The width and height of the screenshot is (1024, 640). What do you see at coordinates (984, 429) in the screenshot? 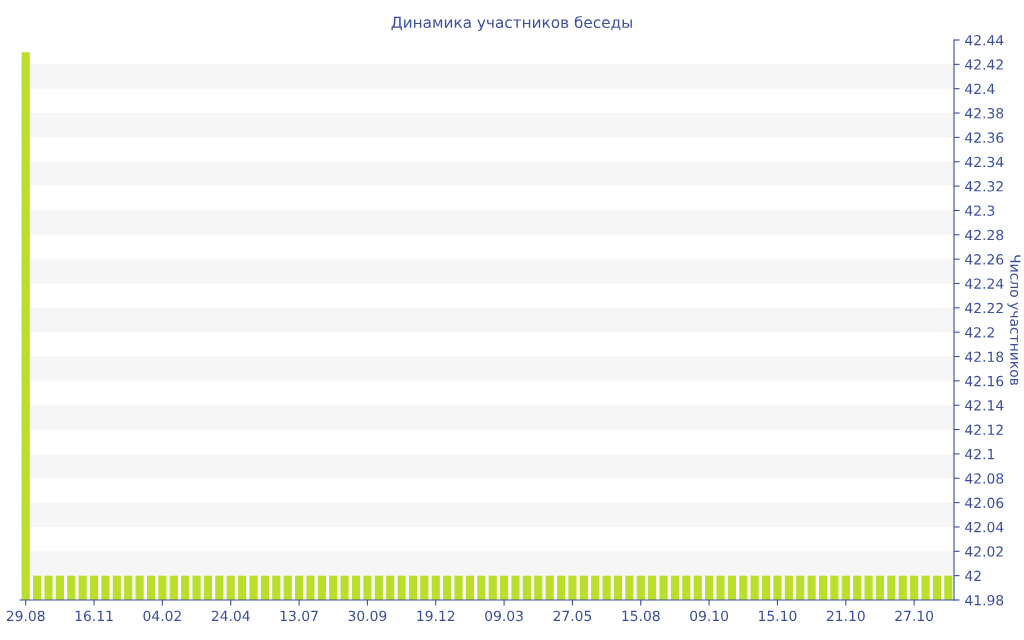
I see `y-tick-label: 42.12` at bounding box center [984, 429].